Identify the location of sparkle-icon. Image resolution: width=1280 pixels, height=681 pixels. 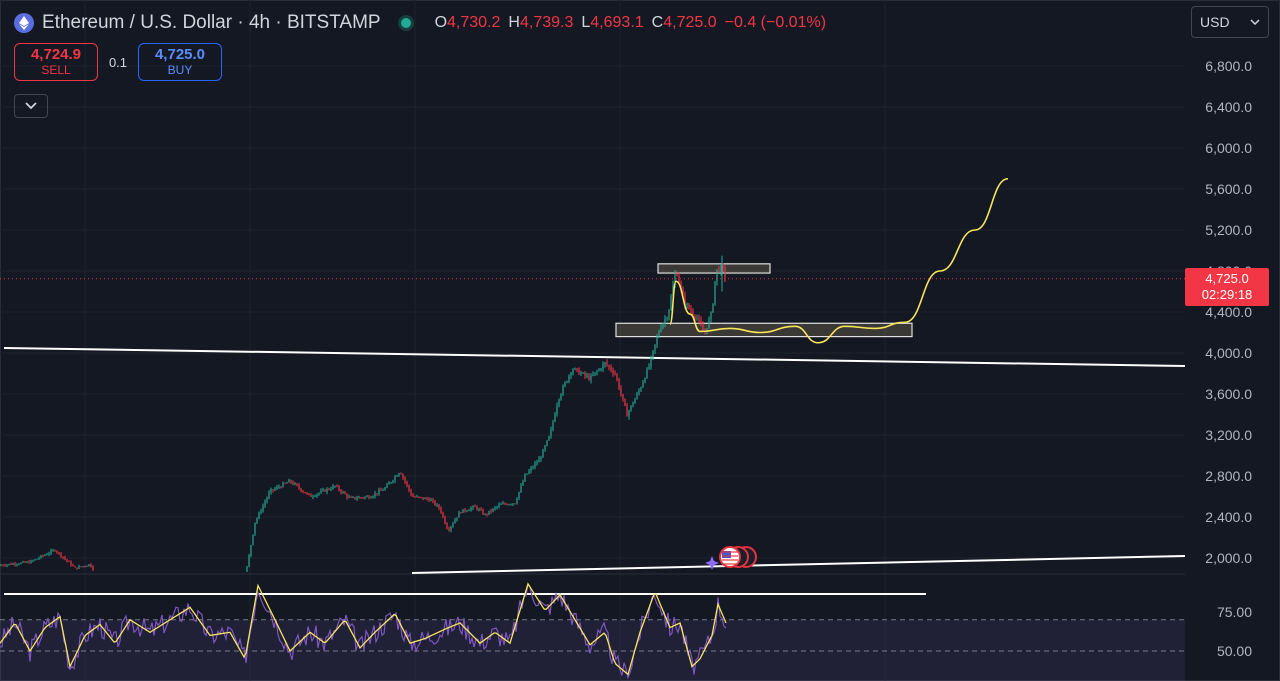
(712, 563).